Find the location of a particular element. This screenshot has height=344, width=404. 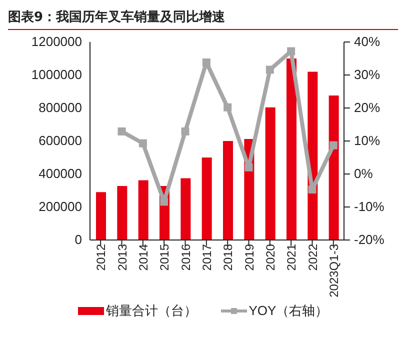

x-tick-label: 2022 is located at coordinates (313, 257).